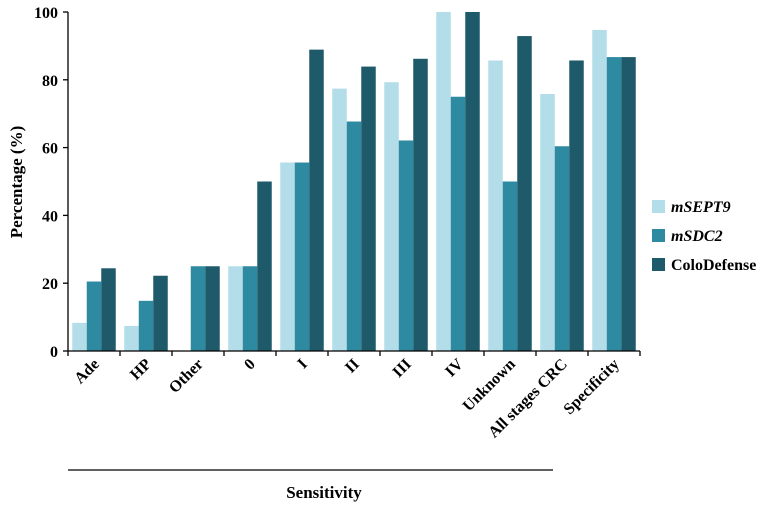  What do you see at coordinates (46, 13) in the screenshot?
I see `y-tick-label: 100` at bounding box center [46, 13].